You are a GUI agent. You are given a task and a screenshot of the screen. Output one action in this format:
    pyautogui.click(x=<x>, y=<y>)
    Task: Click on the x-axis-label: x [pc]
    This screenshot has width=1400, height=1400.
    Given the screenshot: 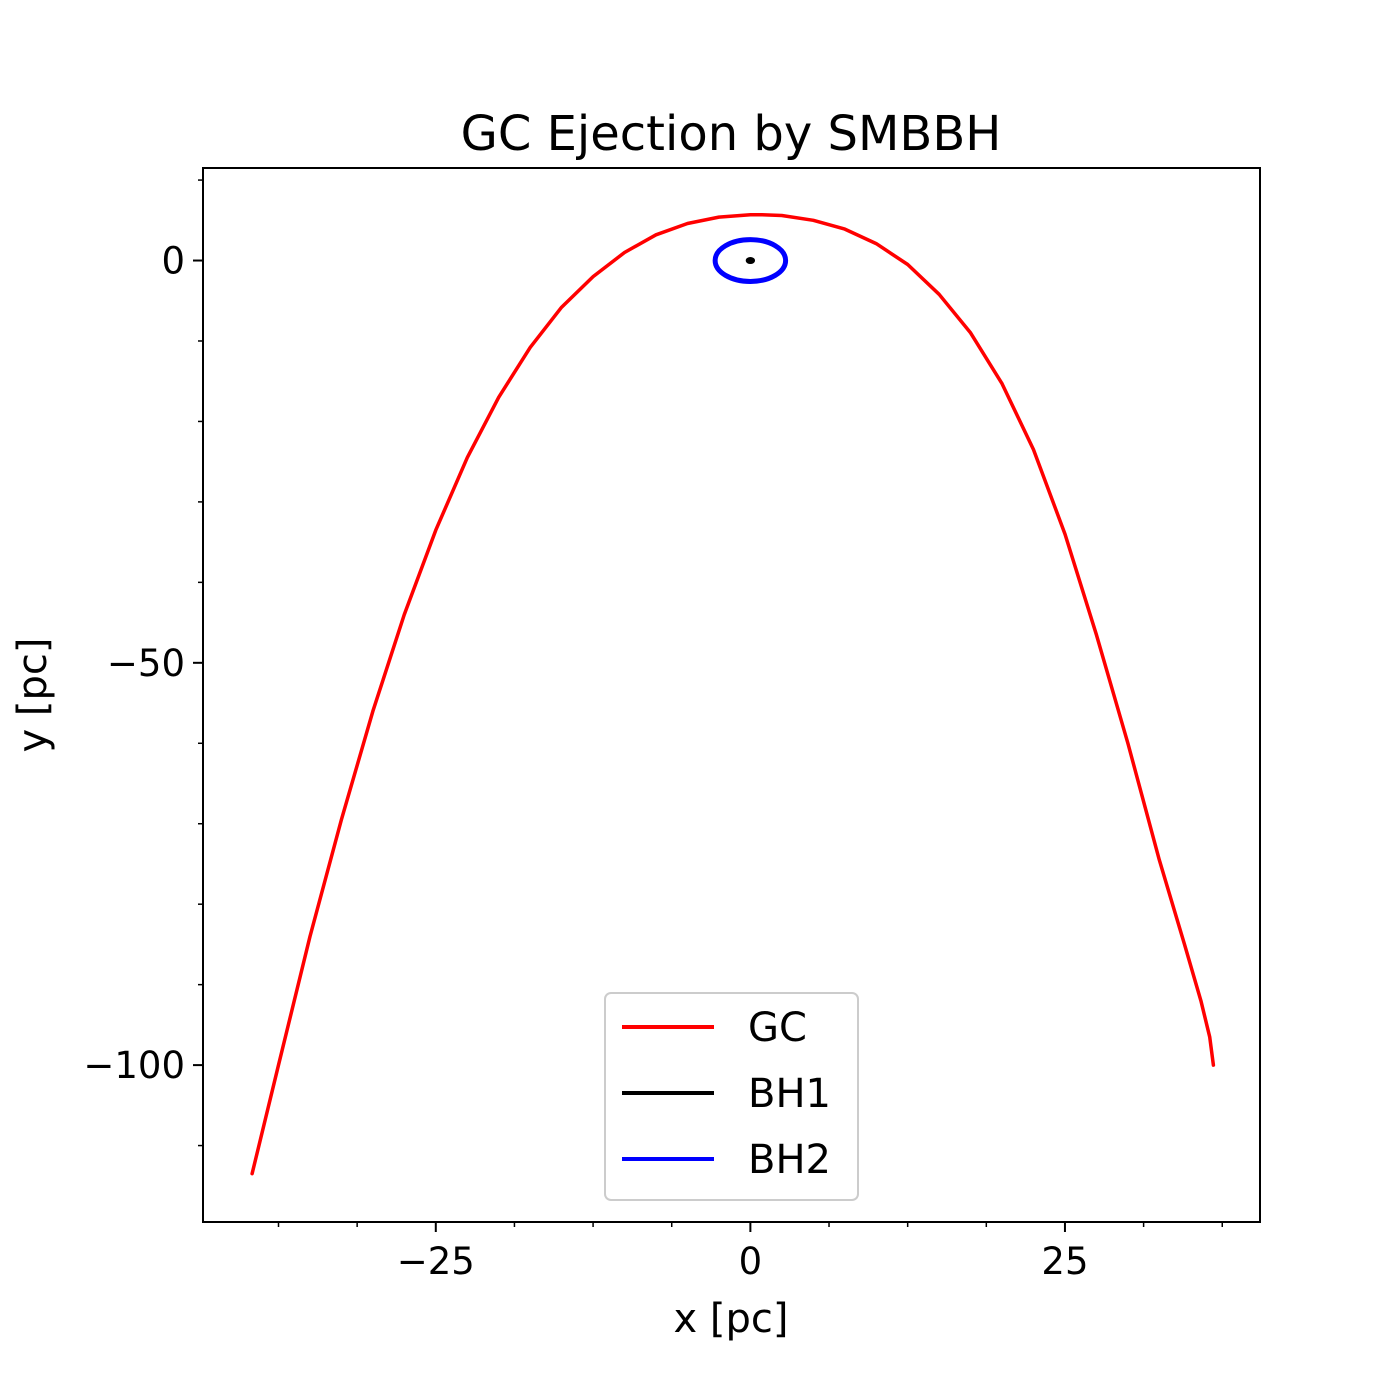 What is the action you would take?
    pyautogui.click(x=731, y=1319)
    